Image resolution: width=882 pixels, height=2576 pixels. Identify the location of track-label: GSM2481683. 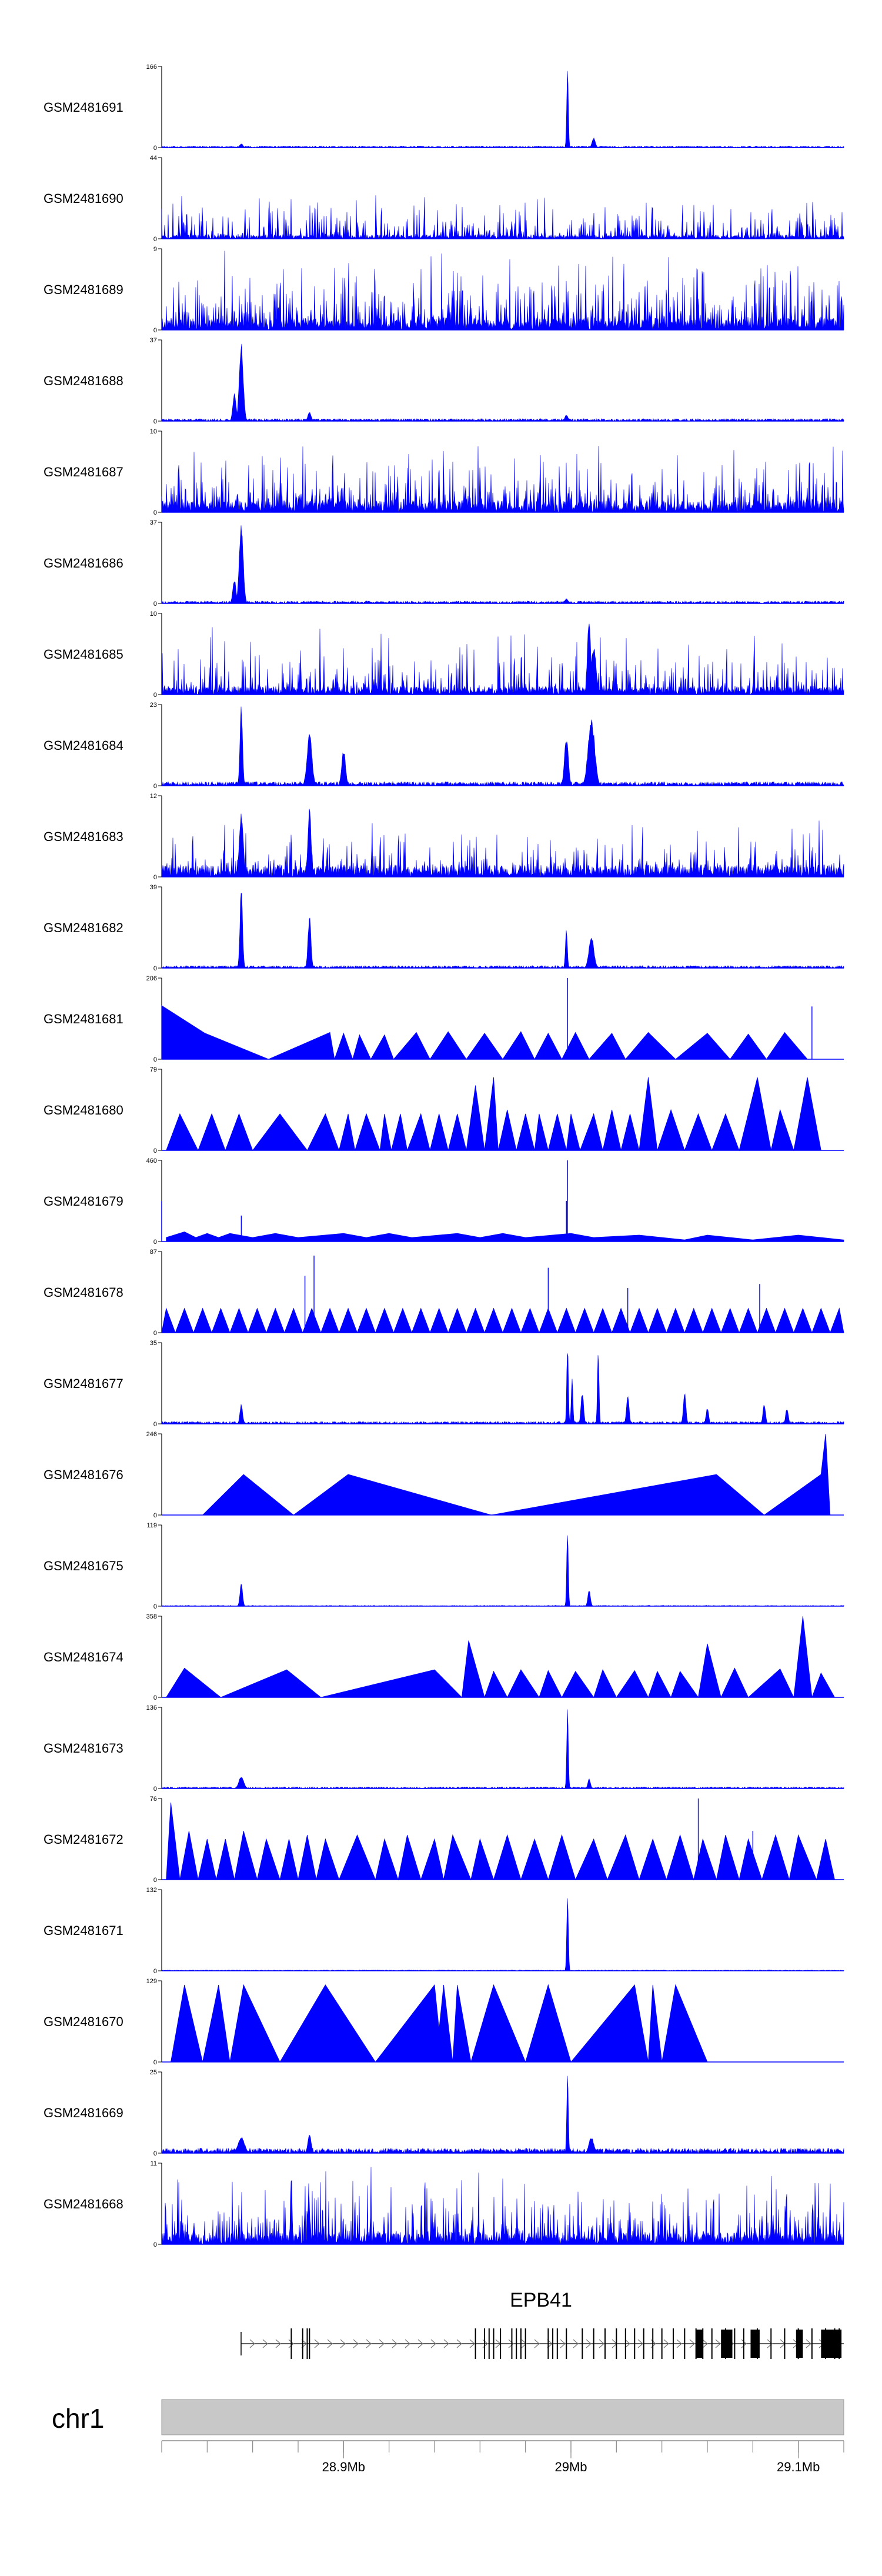
(83, 836).